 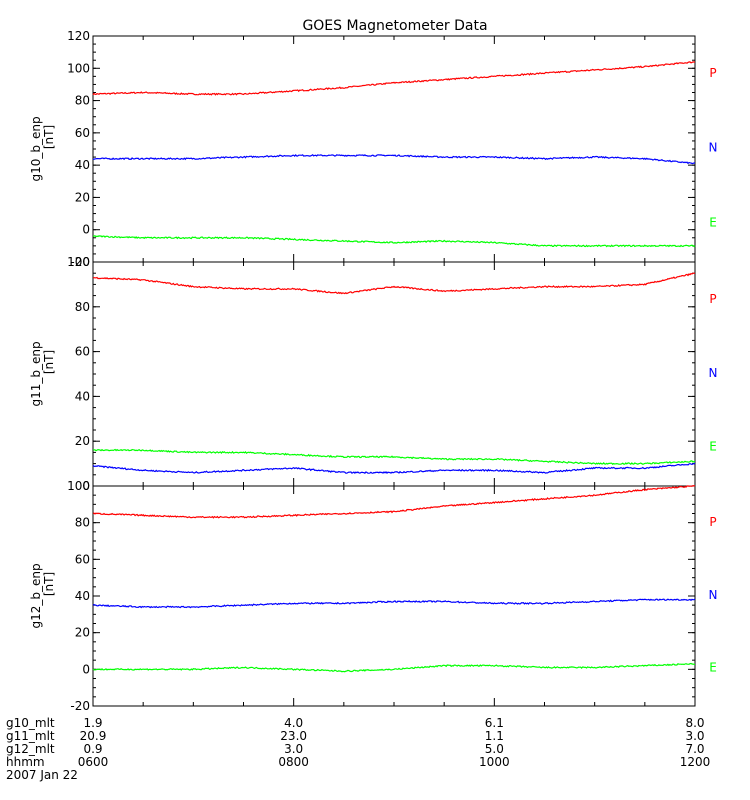 What do you see at coordinates (92, 723) in the screenshot?
I see `footer-cell: 1.9` at bounding box center [92, 723].